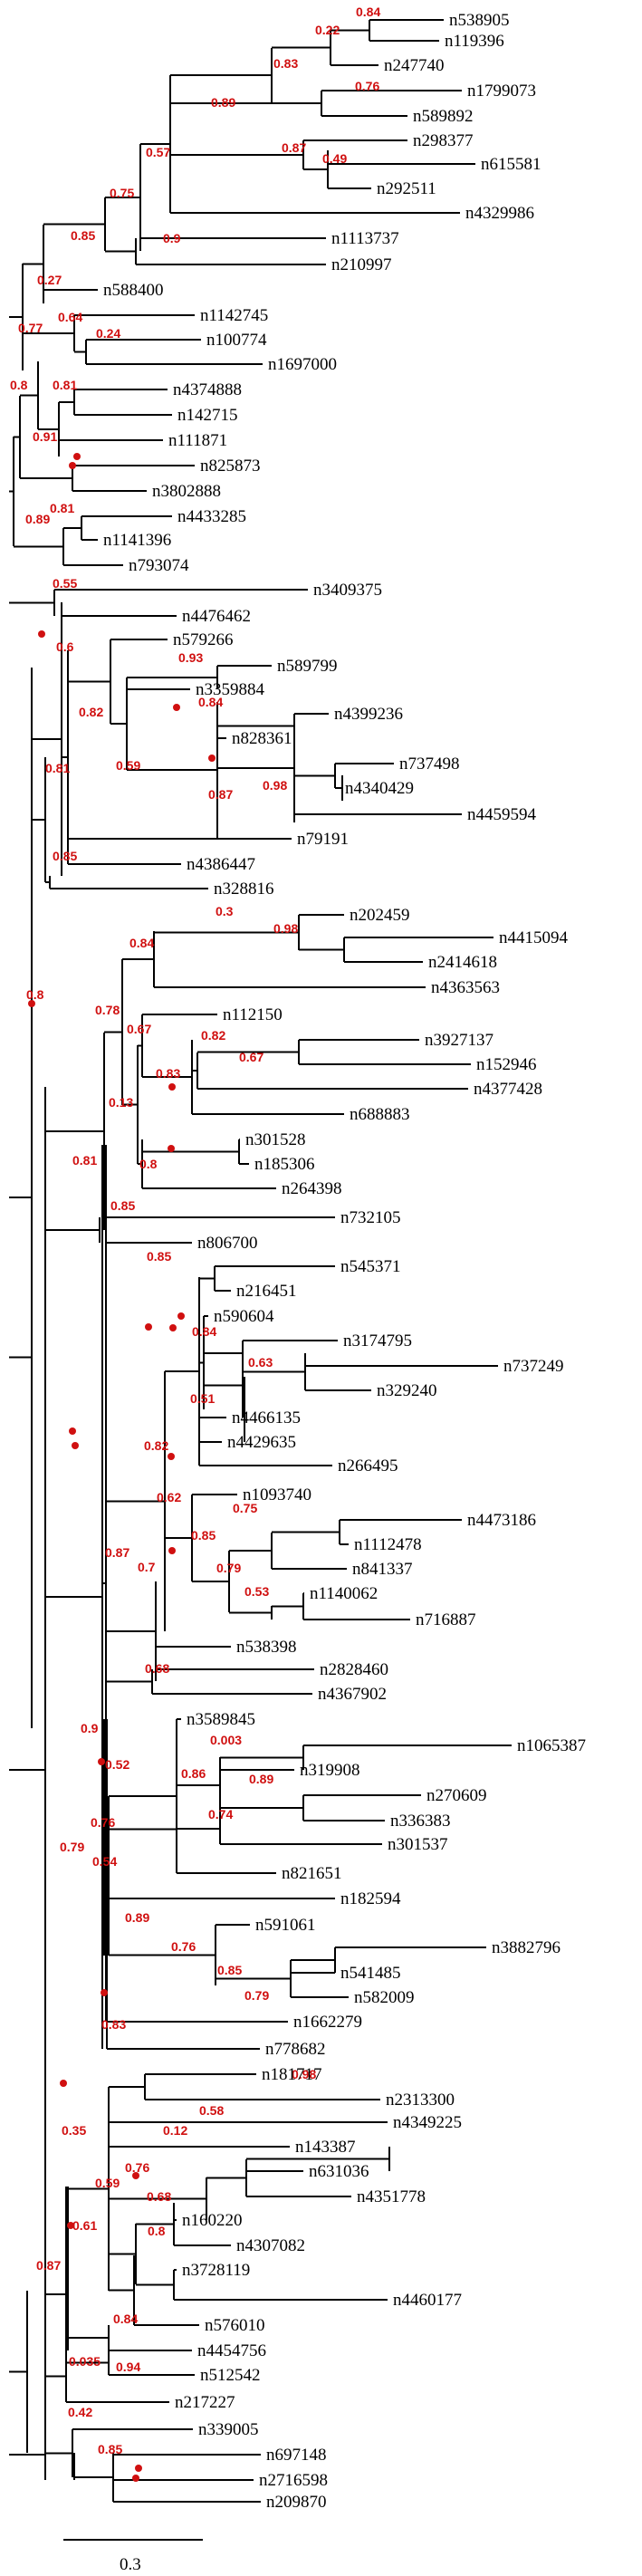 Image resolution: width=642 pixels, height=2576 pixels. I want to click on tip-label: n4367902, so click(353, 1694).